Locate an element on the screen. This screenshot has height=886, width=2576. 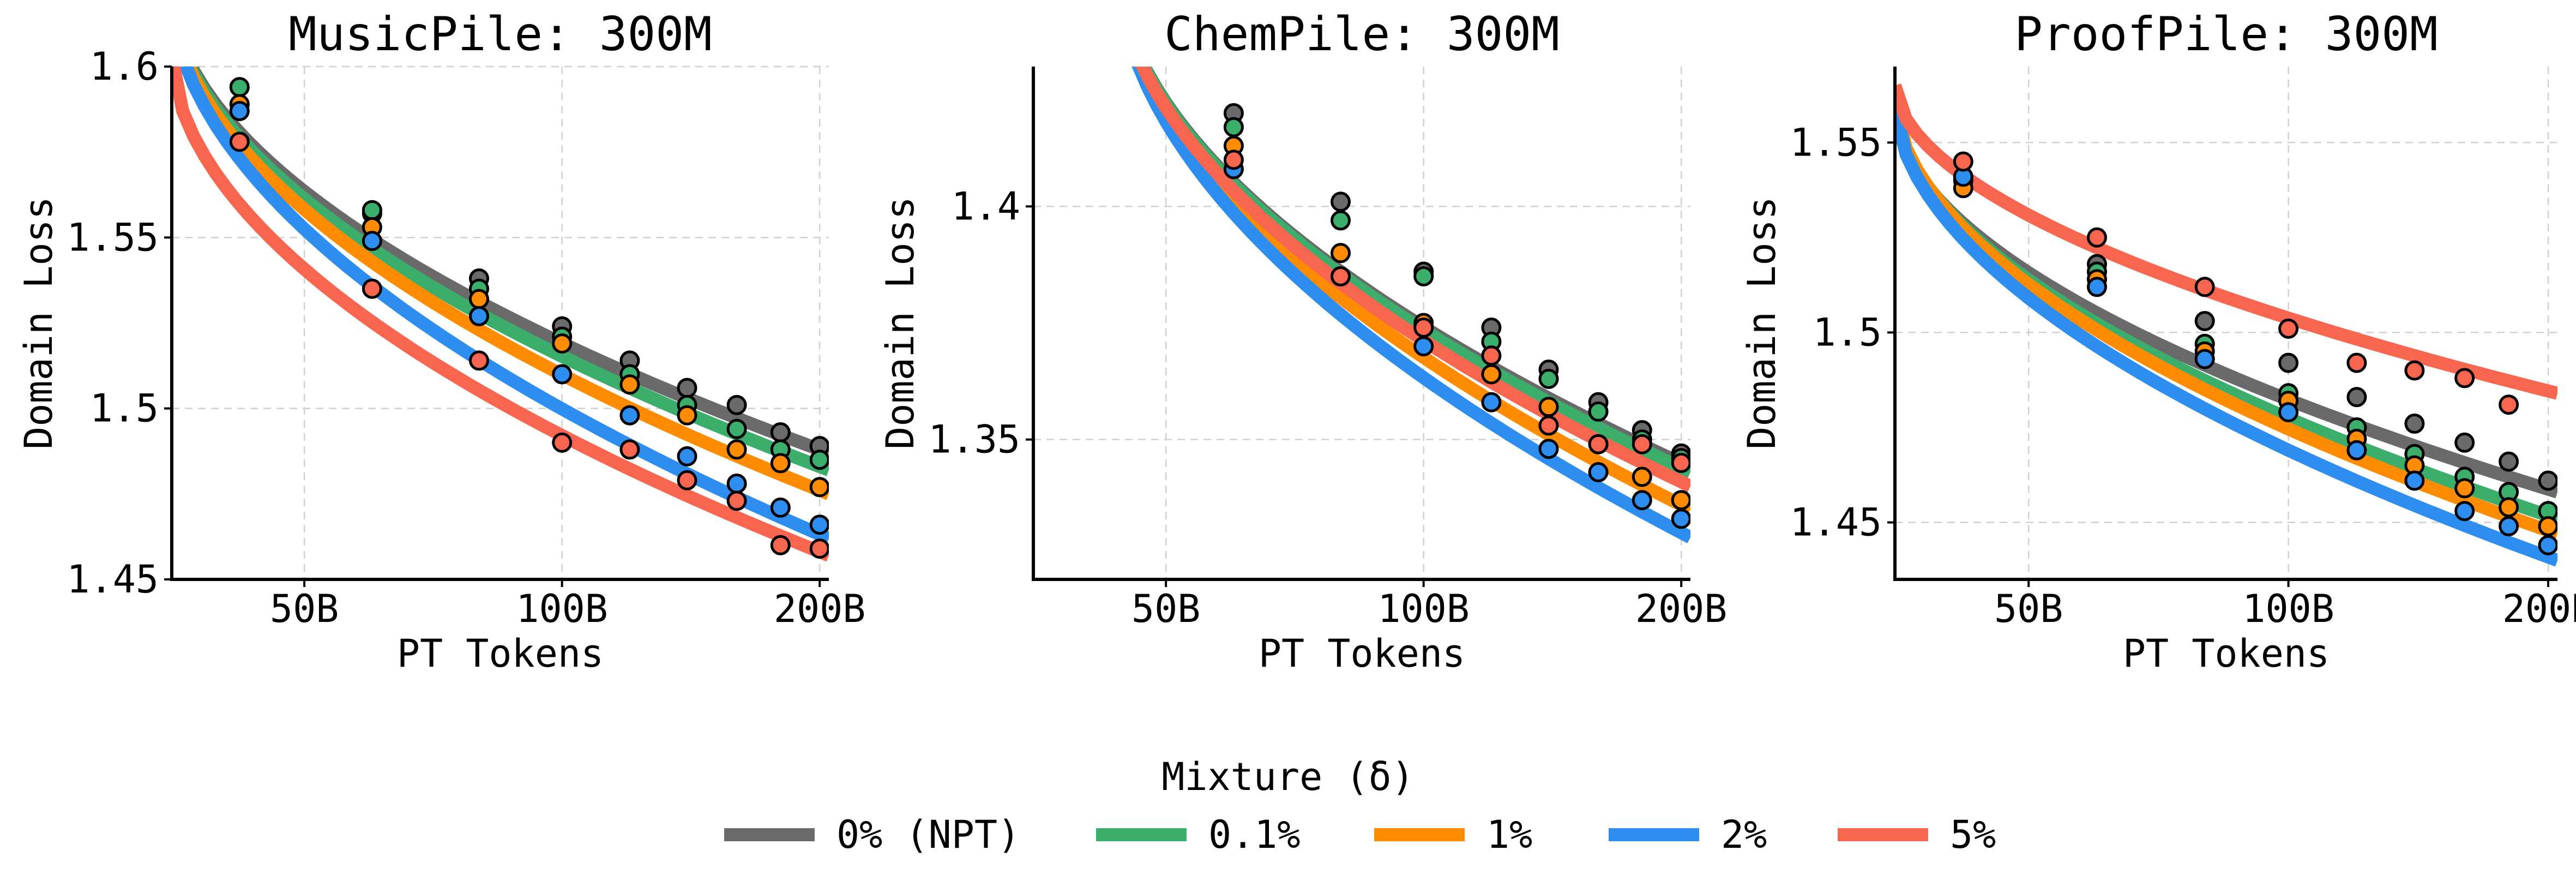
legend-entry-p5: 5% is located at coordinates (1917, 834).